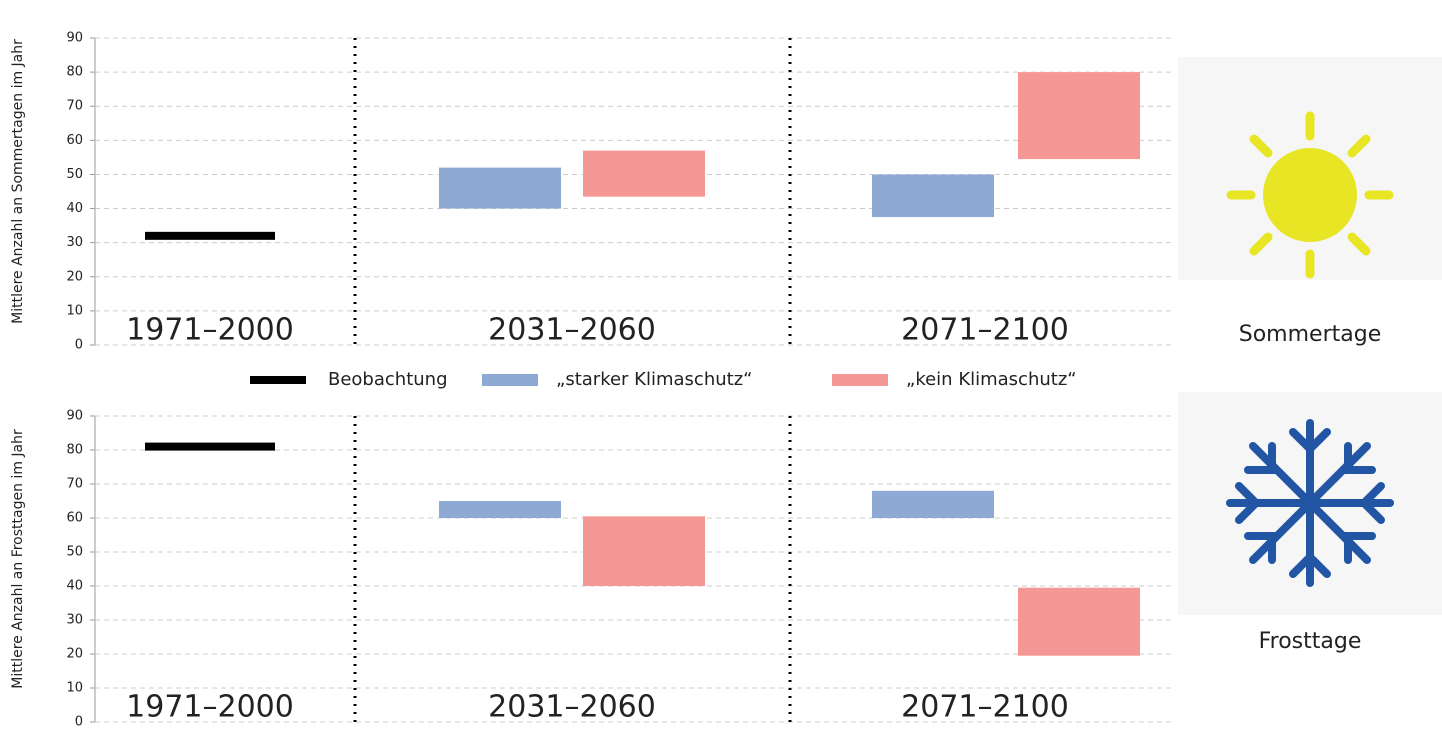  What do you see at coordinates (991, 379) in the screenshot?
I see `legend-label: „kein Klimaschutz“` at bounding box center [991, 379].